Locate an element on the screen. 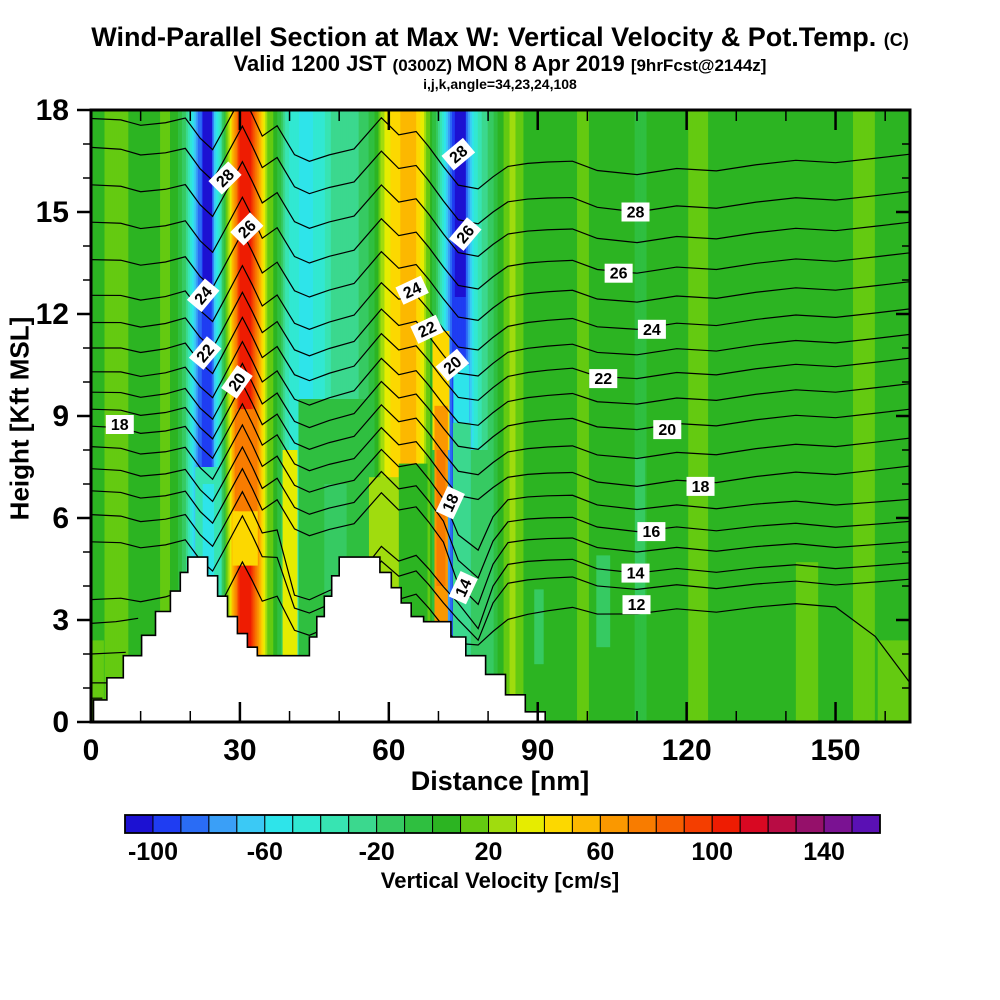 The image size is (1000, 1000). utc-time: (0300Z) is located at coordinates (424, 66).